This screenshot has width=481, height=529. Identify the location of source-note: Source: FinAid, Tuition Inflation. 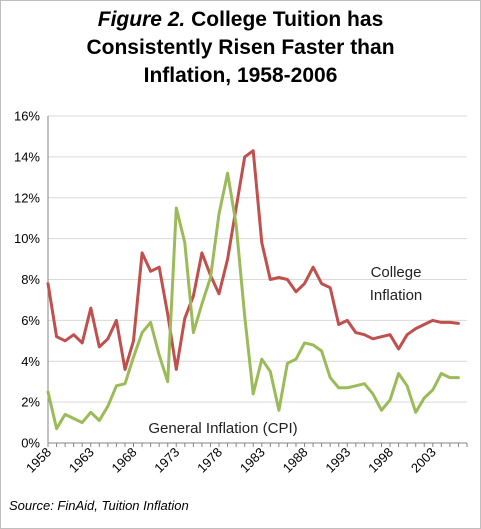
(99, 505).